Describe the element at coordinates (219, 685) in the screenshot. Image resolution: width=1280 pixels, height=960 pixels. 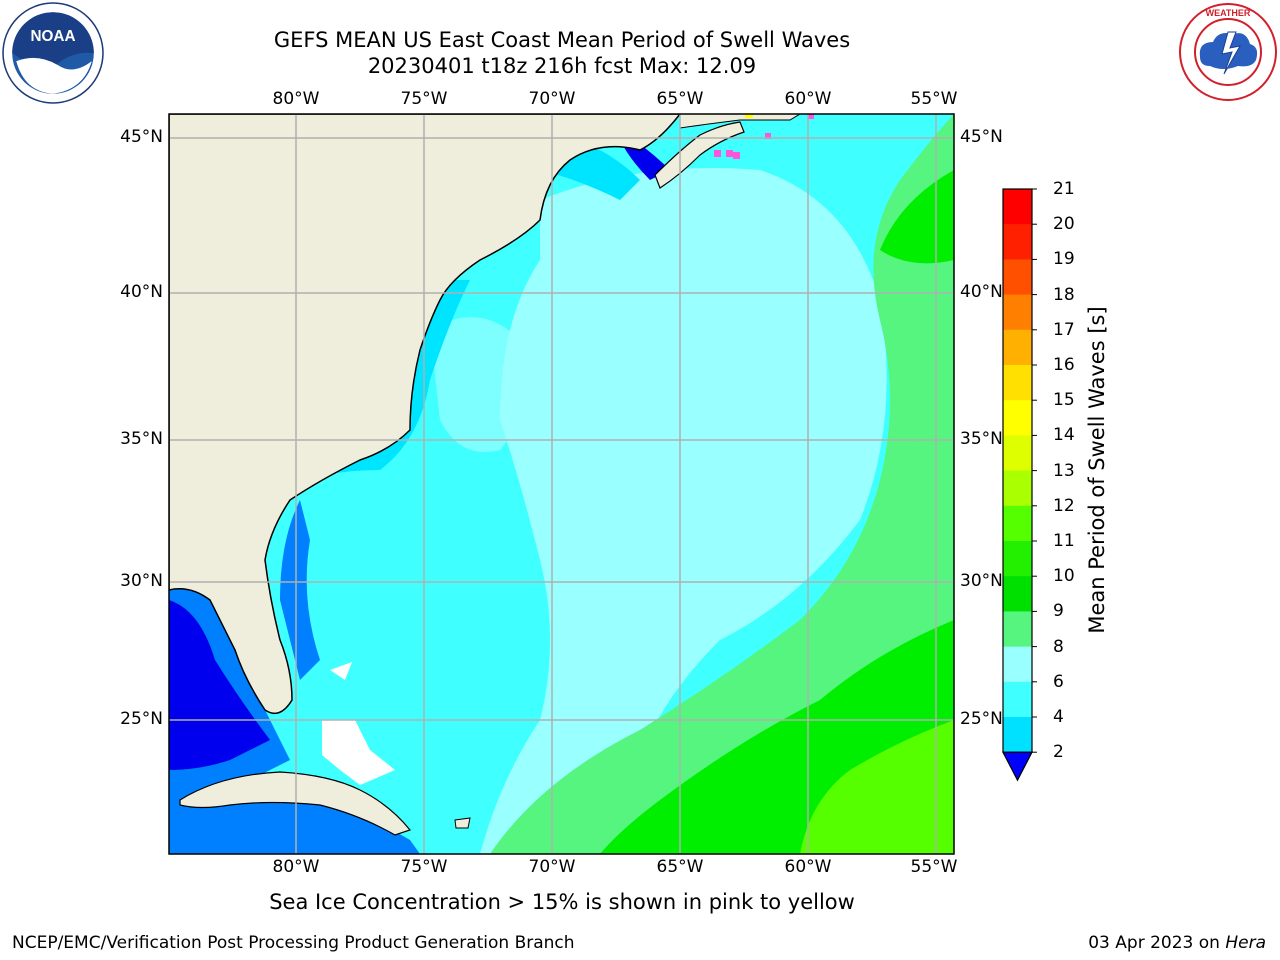
I see `gulf-deep` at that location.